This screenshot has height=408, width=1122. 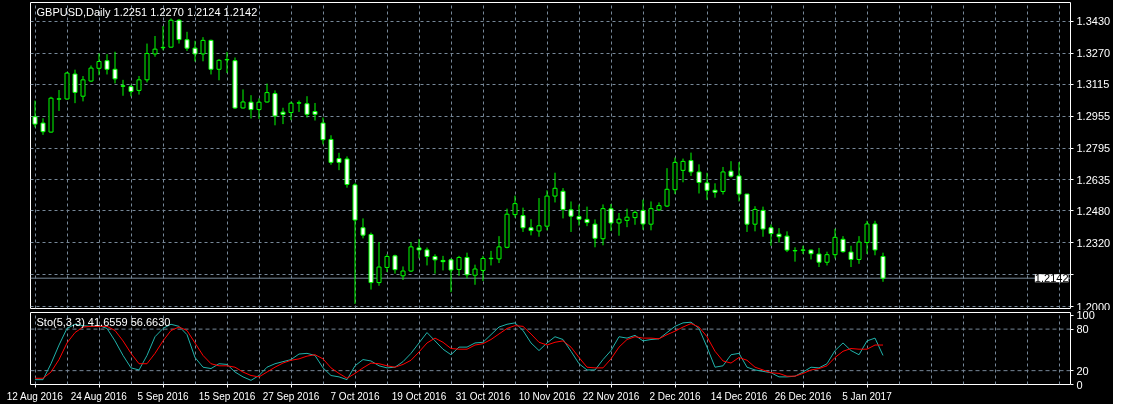 I want to click on y-tick-label: 80, so click(x=1082, y=329).